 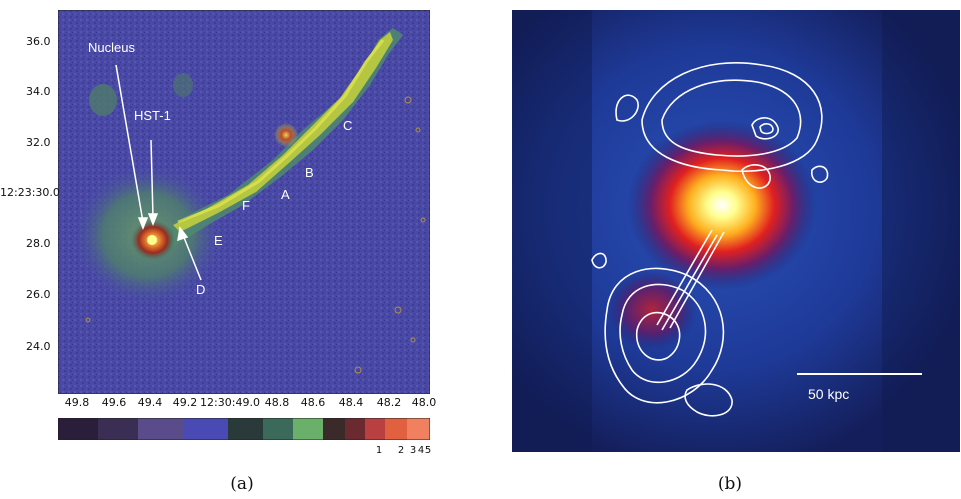 I want to click on y-tick: 36.0, so click(x=38, y=41).